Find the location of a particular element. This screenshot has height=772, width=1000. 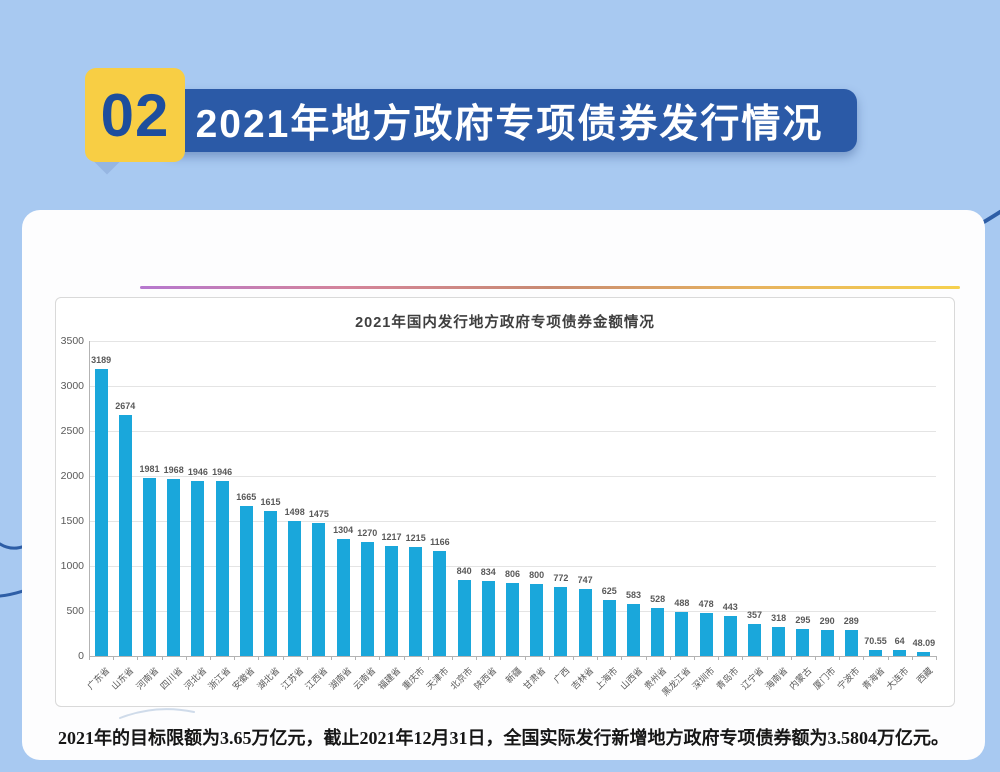

y-axis-label: 1000 is located at coordinates (72, 566).